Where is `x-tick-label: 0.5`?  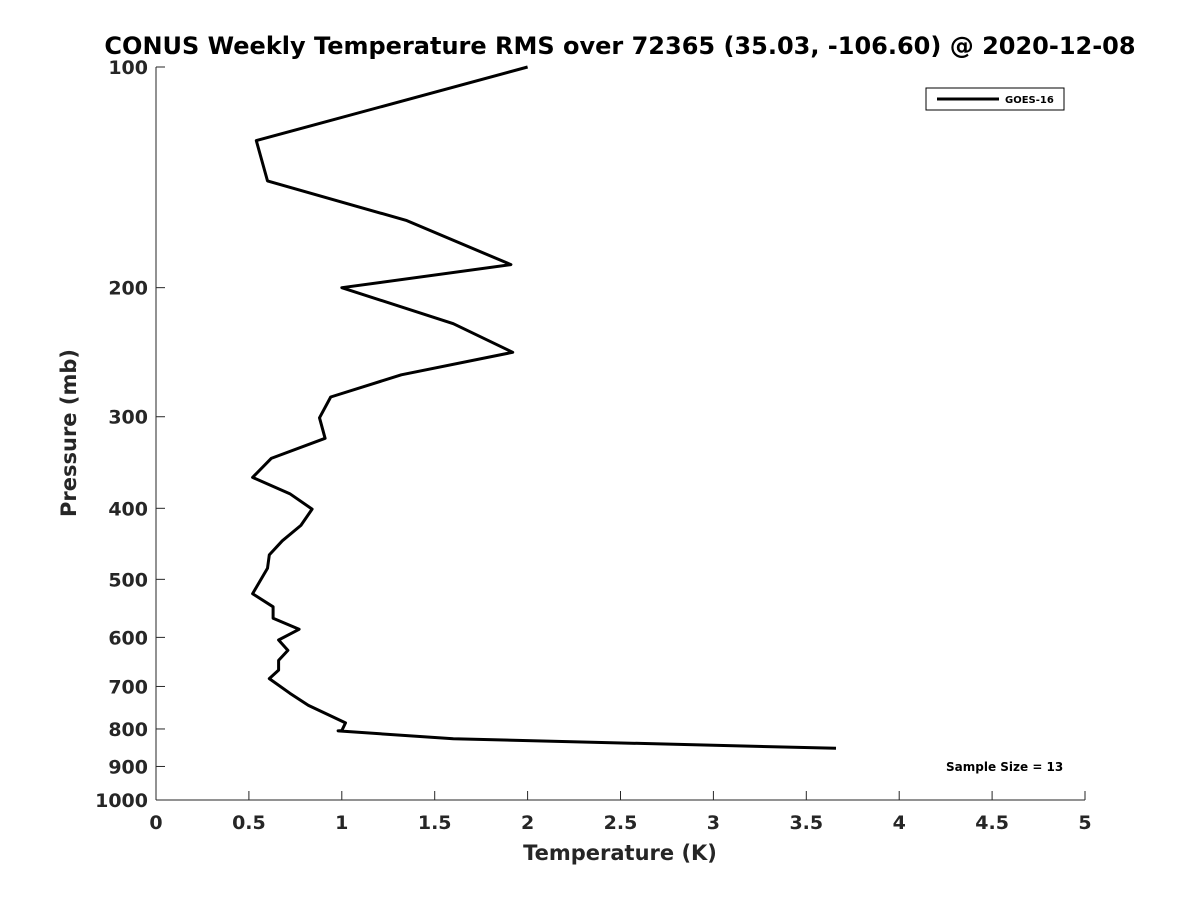
x-tick-label: 0.5 is located at coordinates (249, 823).